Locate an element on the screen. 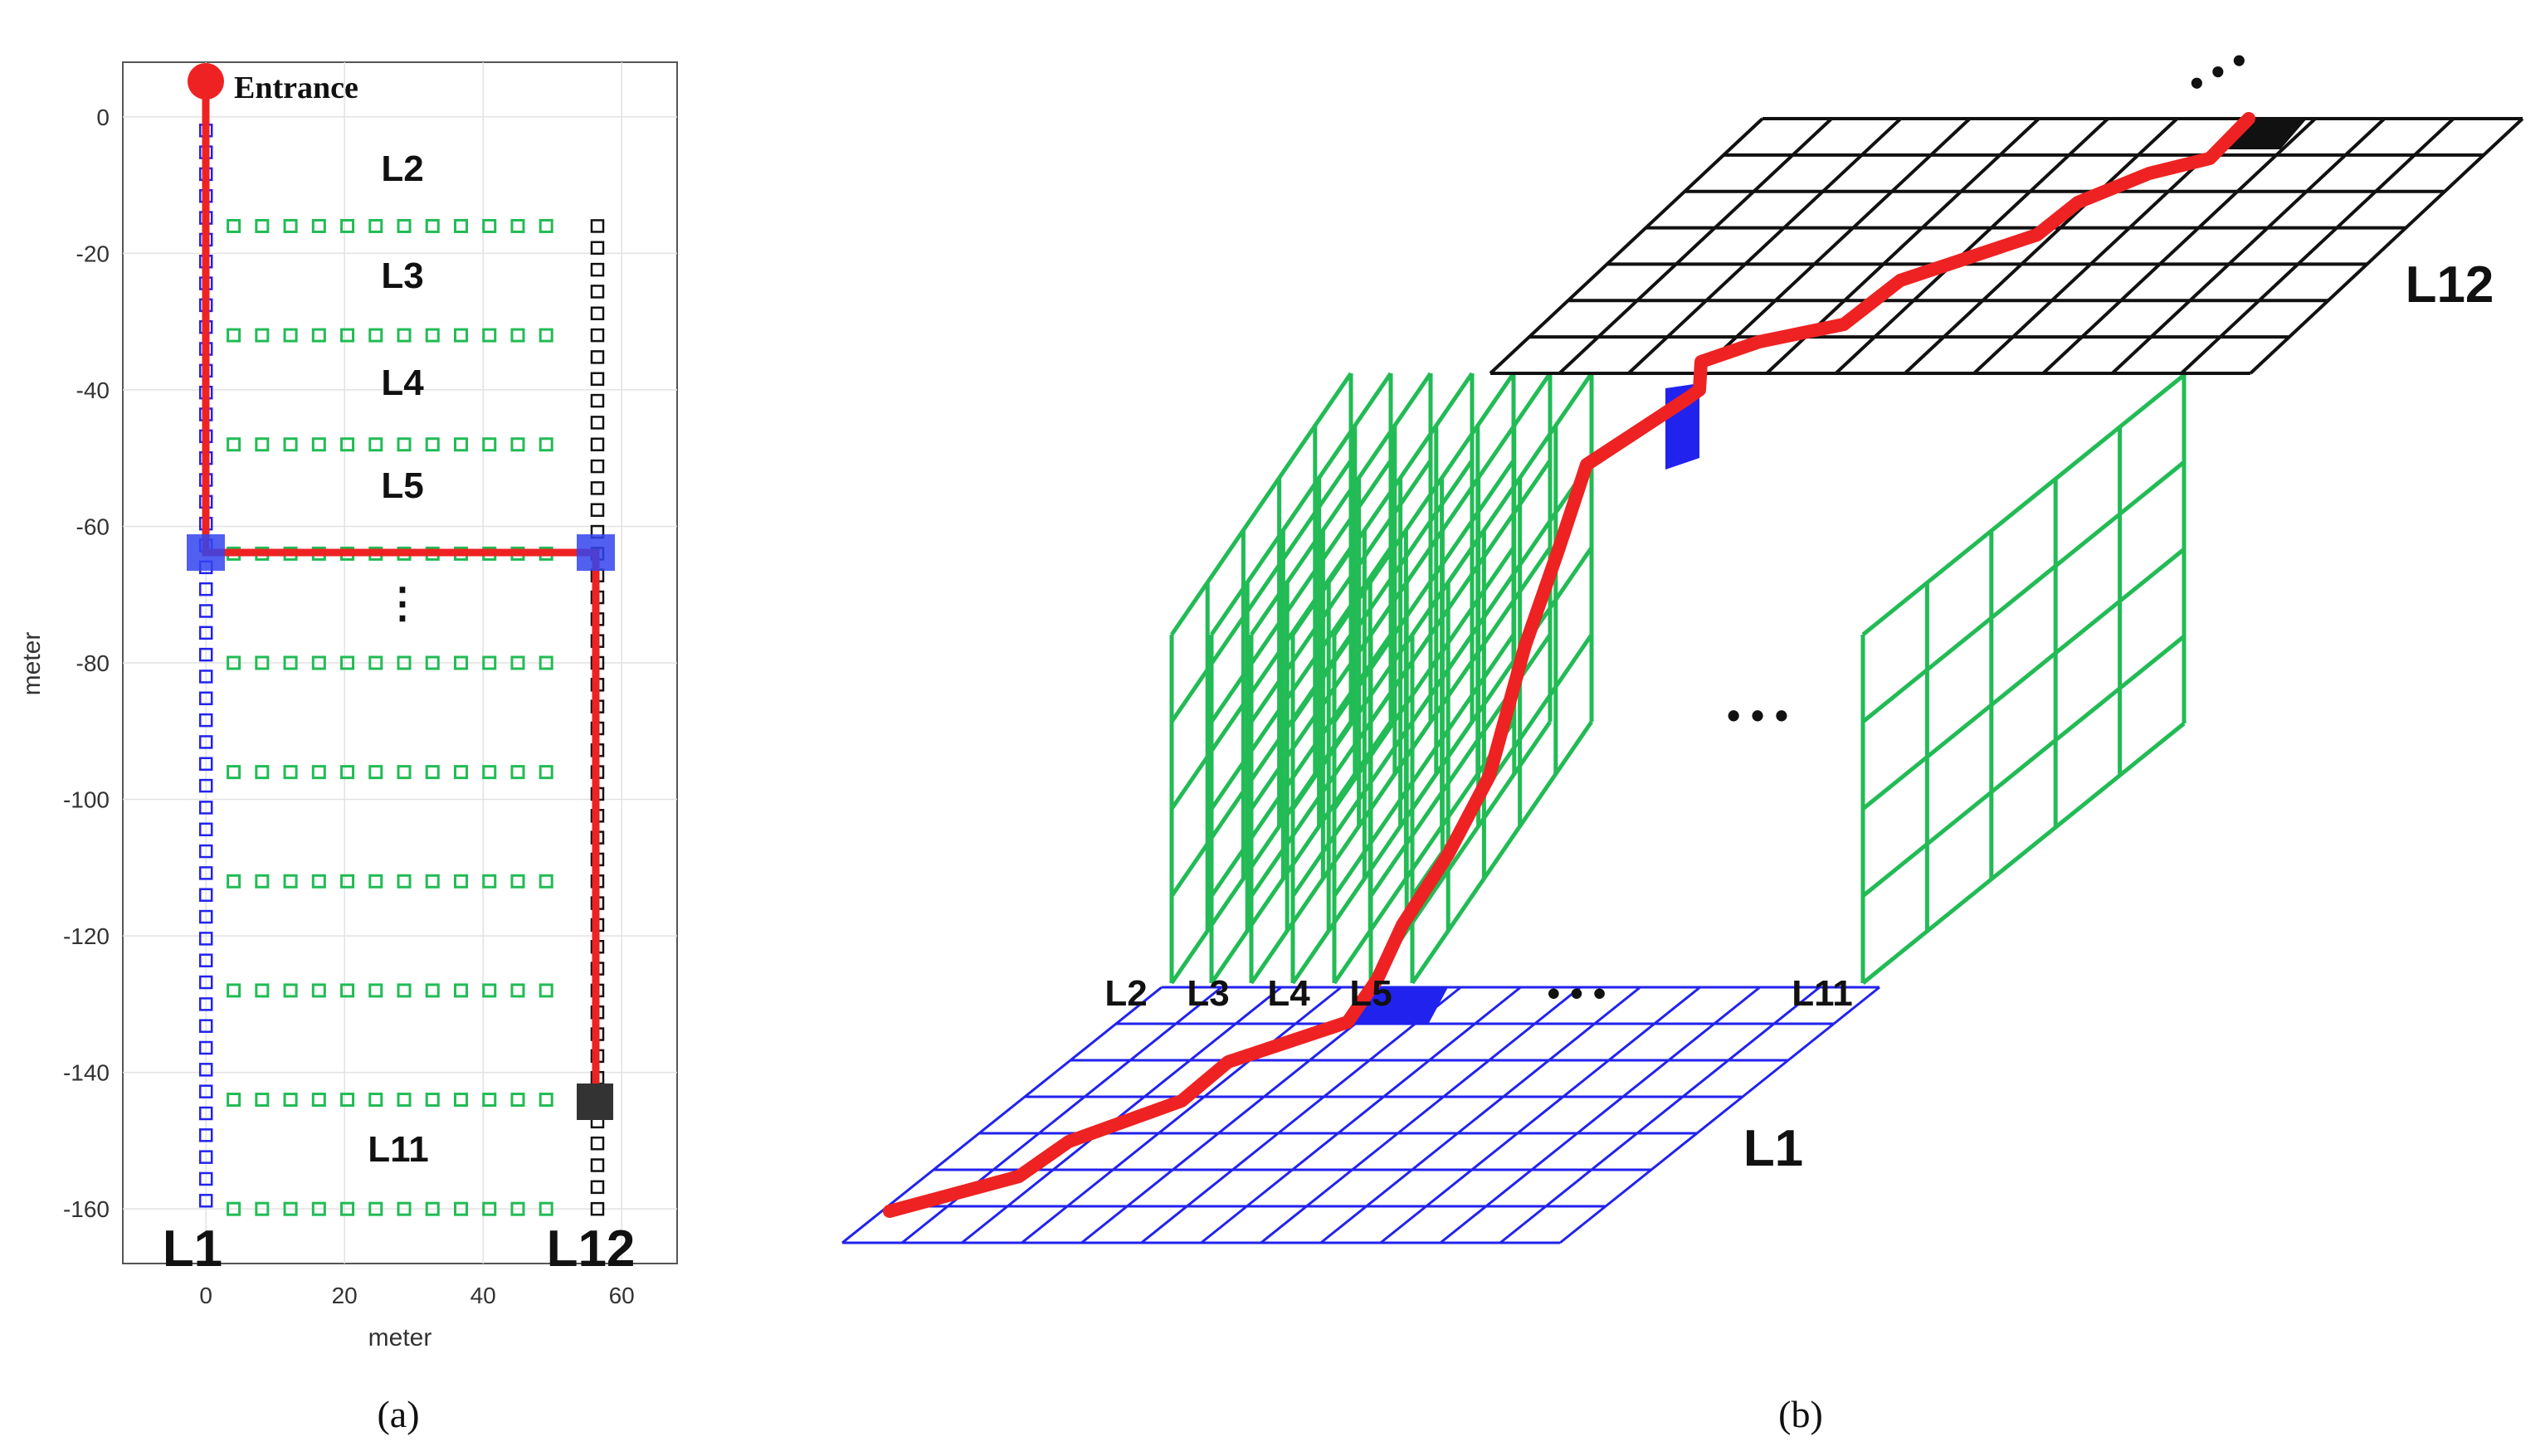  ellipsis-middle: • • • is located at coordinates (1758, 715).